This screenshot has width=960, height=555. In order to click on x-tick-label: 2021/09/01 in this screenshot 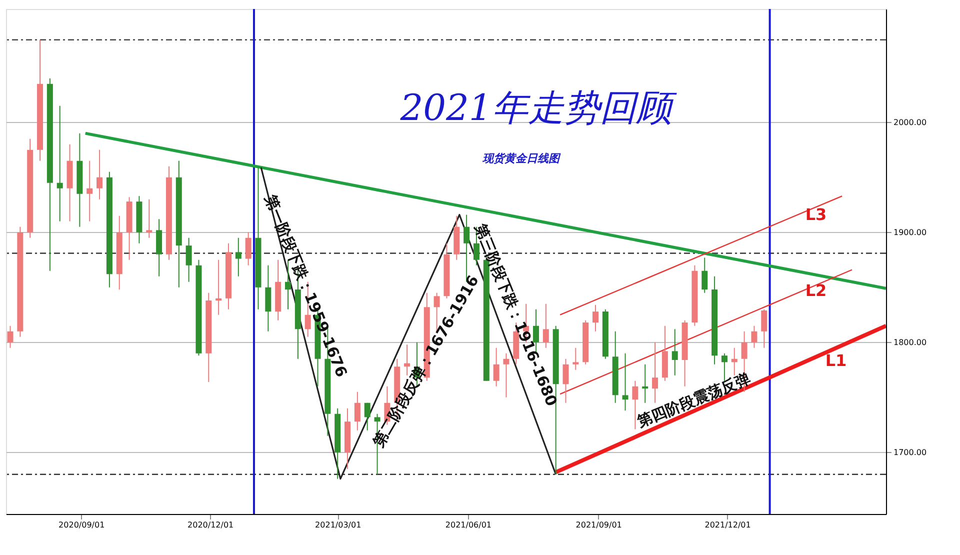, I will do `click(599, 525)`.